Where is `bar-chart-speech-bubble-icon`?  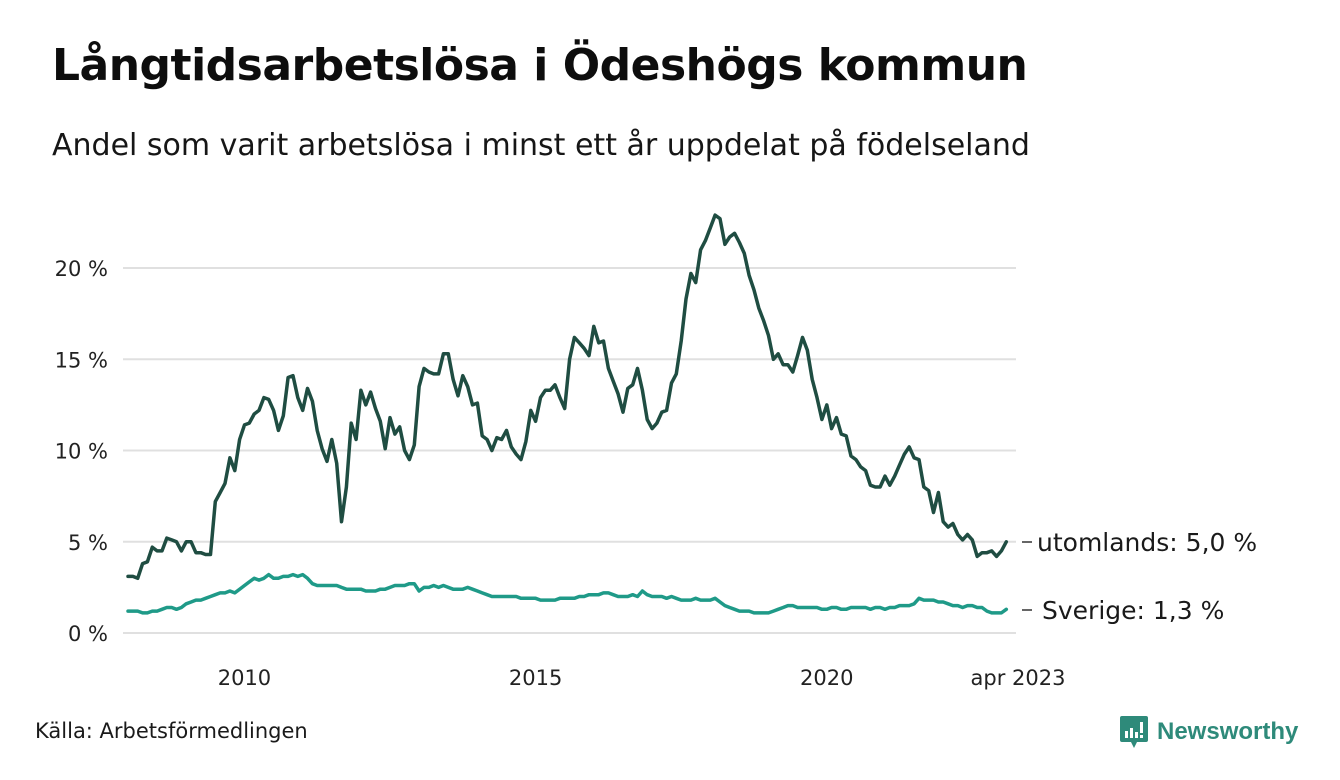 bar-chart-speech-bubble-icon is located at coordinates (1134, 732).